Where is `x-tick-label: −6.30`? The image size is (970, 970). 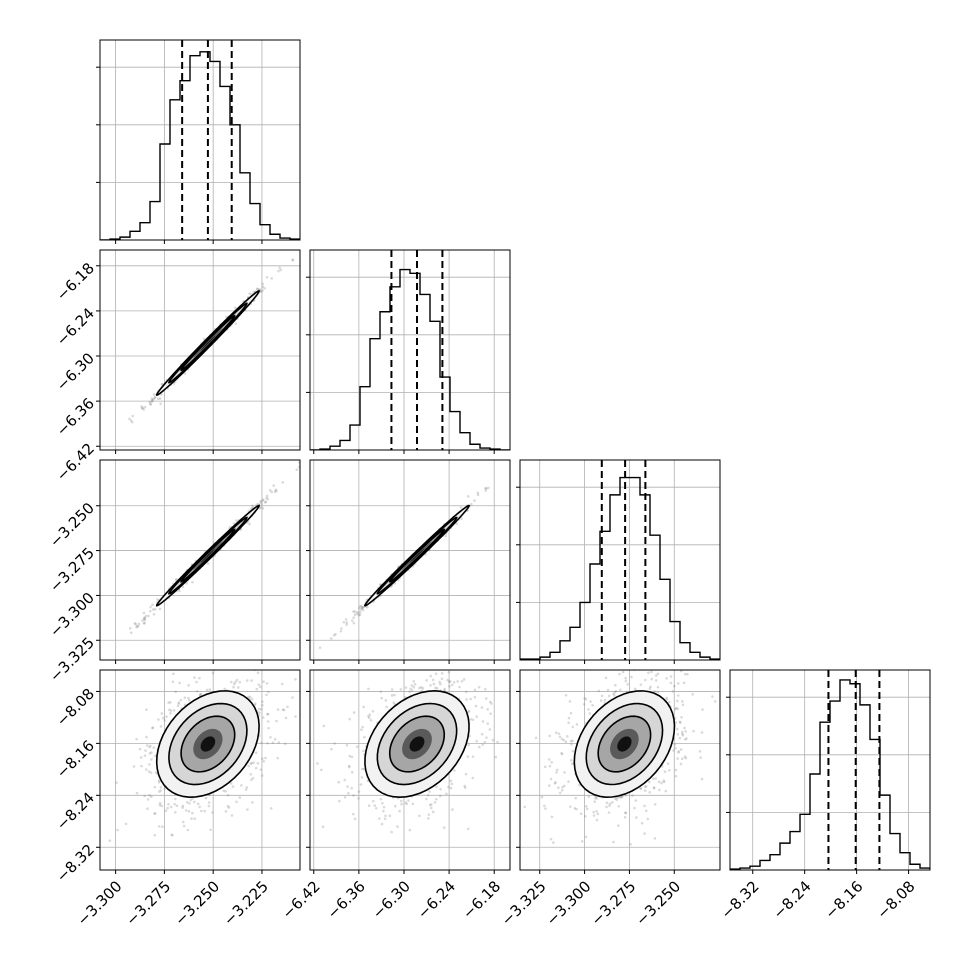
x-tick-label: −6.30 is located at coordinates (391, 899).